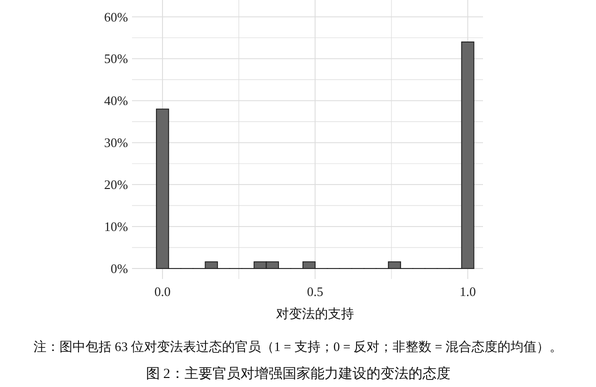  What do you see at coordinates (315, 291) in the screenshot?
I see `x-tick-label: 0.5` at bounding box center [315, 291].